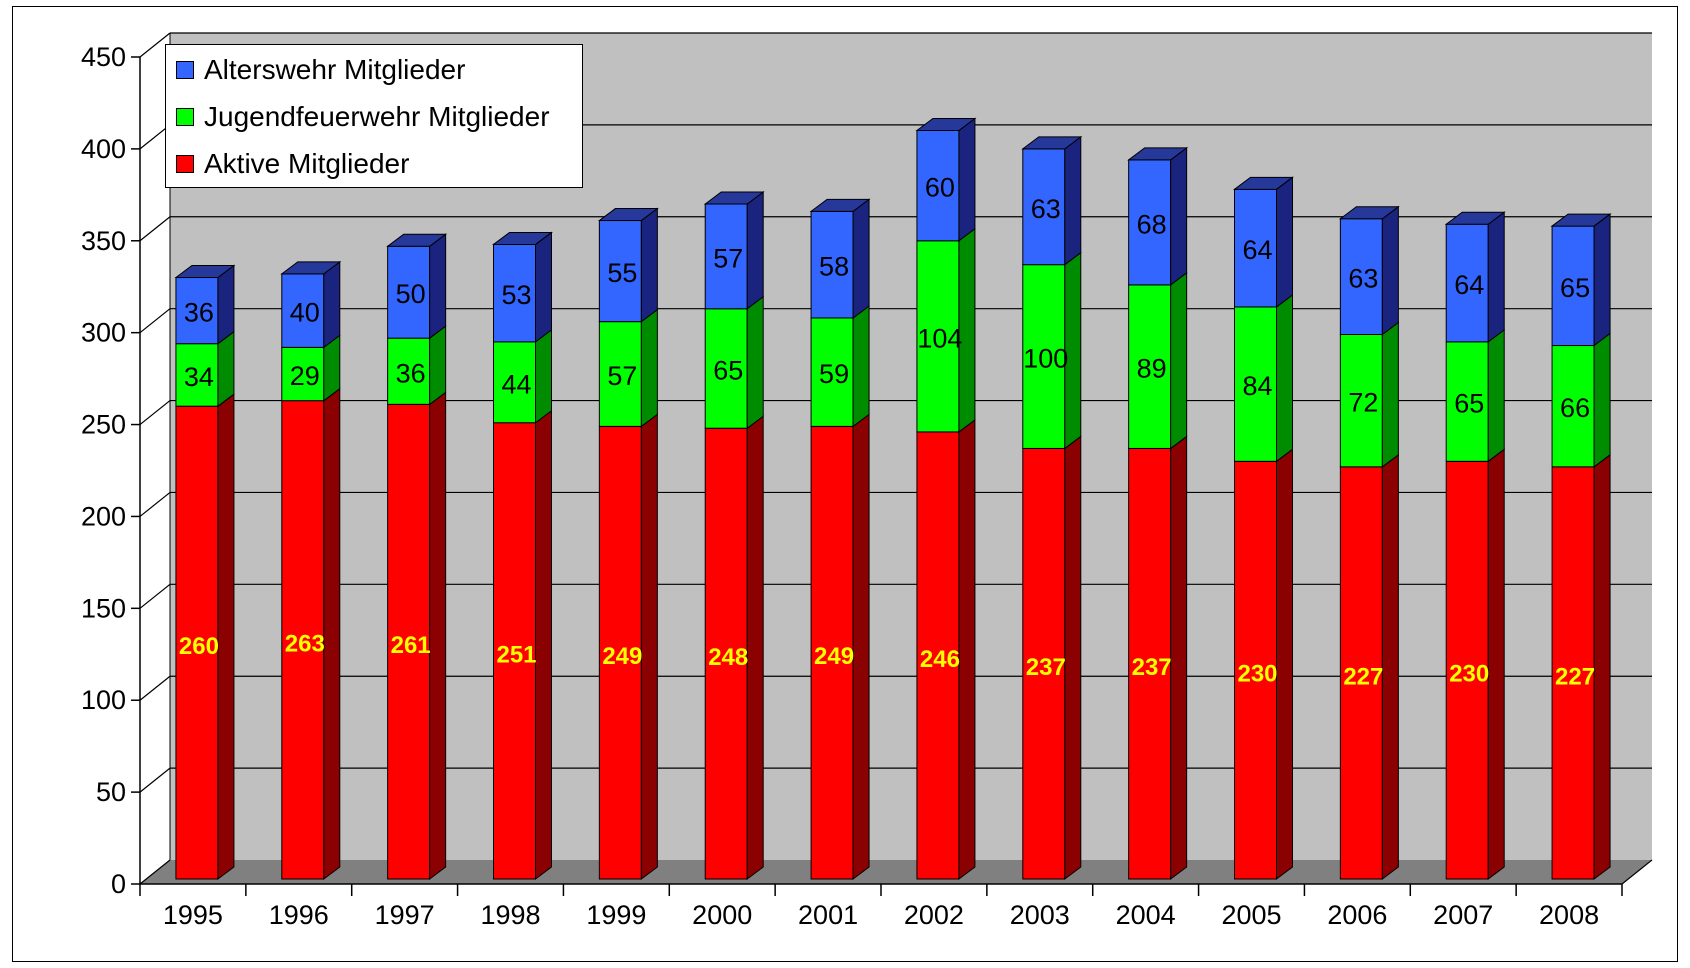 This screenshot has width=1690, height=968. What do you see at coordinates (305, 376) in the screenshot?
I see `data-label-jugendfeuerwehr: 29` at bounding box center [305, 376].